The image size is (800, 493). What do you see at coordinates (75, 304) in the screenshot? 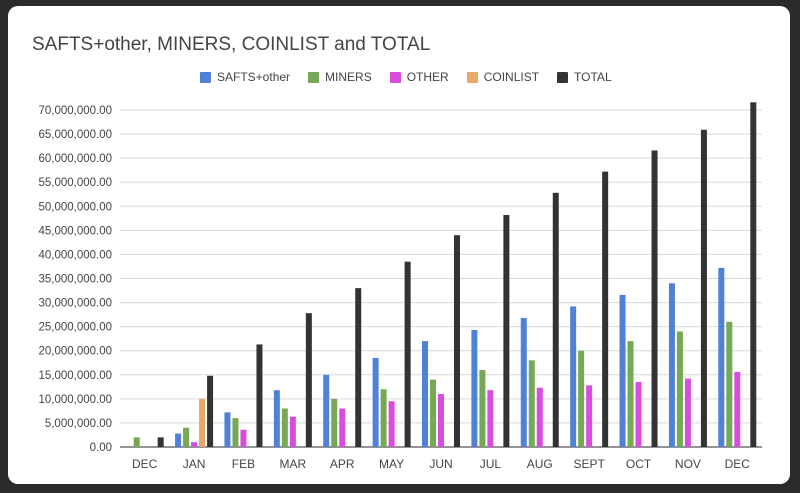
I see `y-tick-label: 30,000,000.00` at bounding box center [75, 304].